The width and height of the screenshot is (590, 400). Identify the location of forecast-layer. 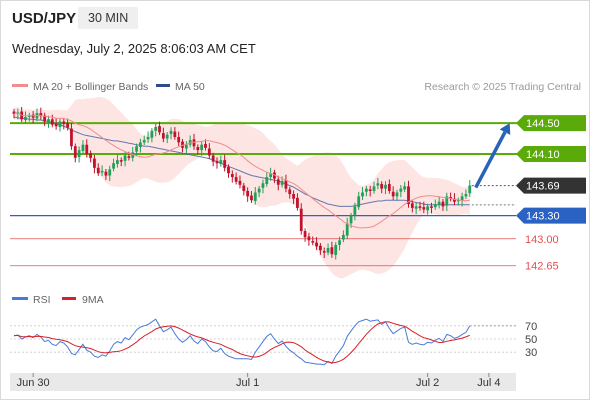
(492, 156).